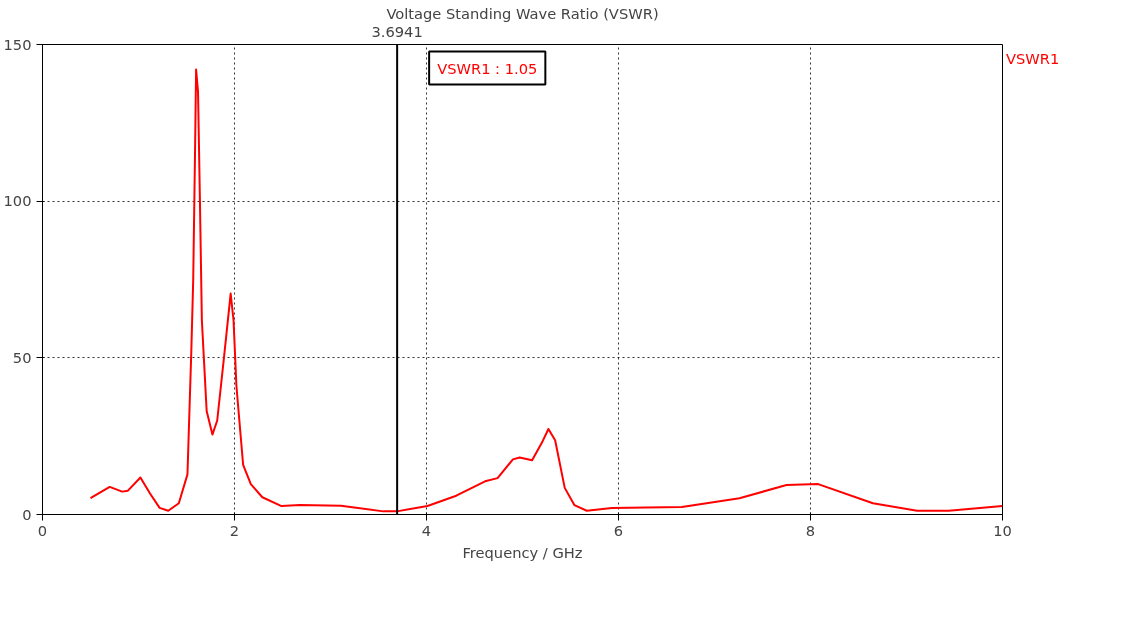  What do you see at coordinates (618, 530) in the screenshot?
I see `x-tick-label: 6` at bounding box center [618, 530].